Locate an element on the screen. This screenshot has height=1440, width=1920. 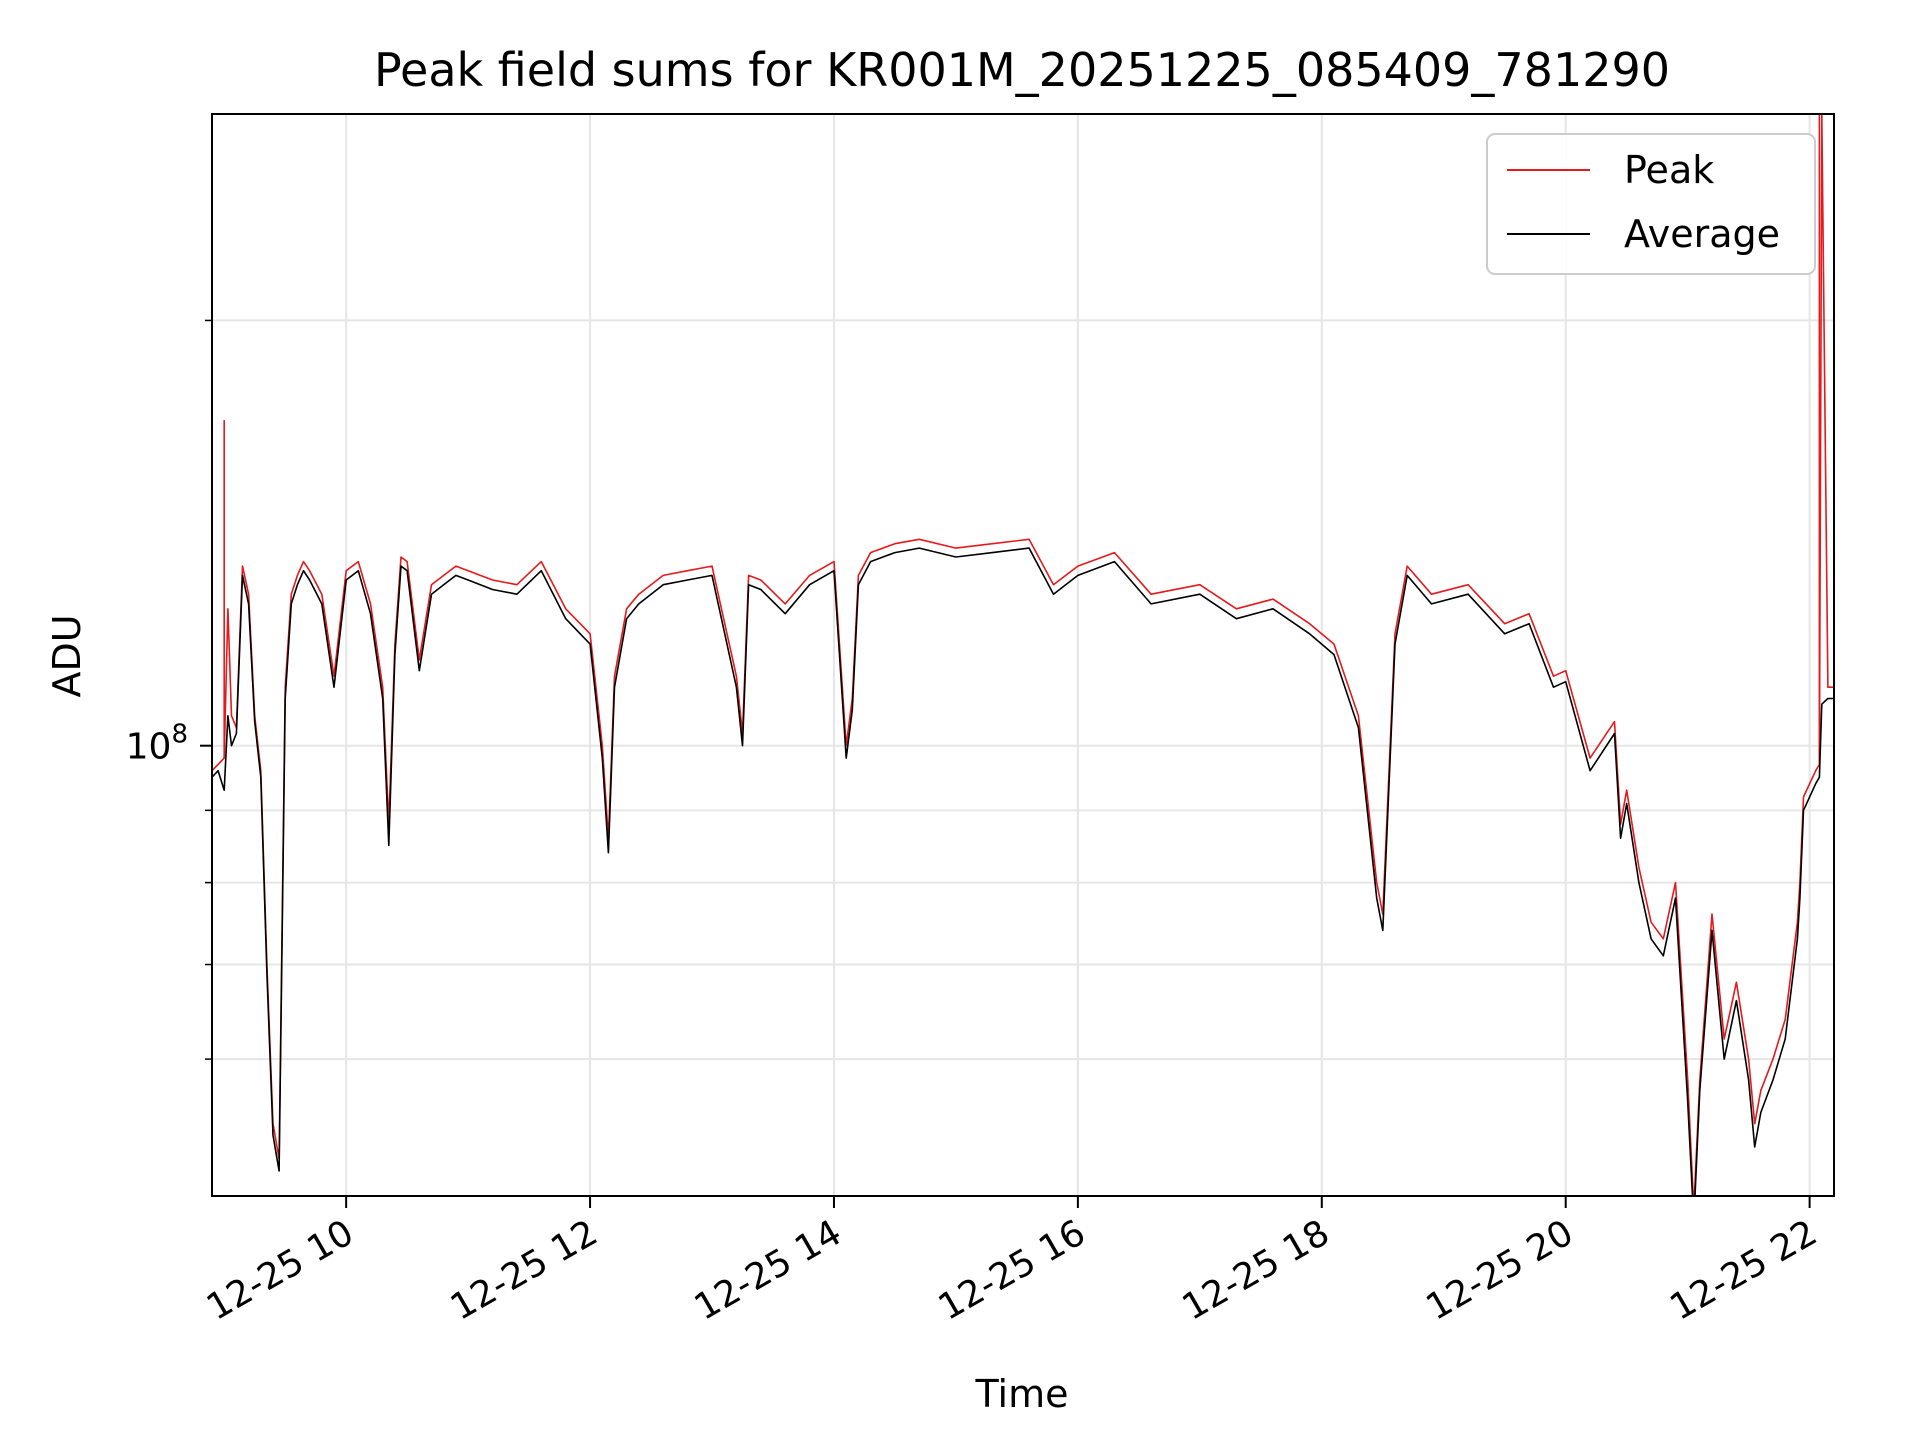
legend-label-peak: Peak is located at coordinates (1669, 170).